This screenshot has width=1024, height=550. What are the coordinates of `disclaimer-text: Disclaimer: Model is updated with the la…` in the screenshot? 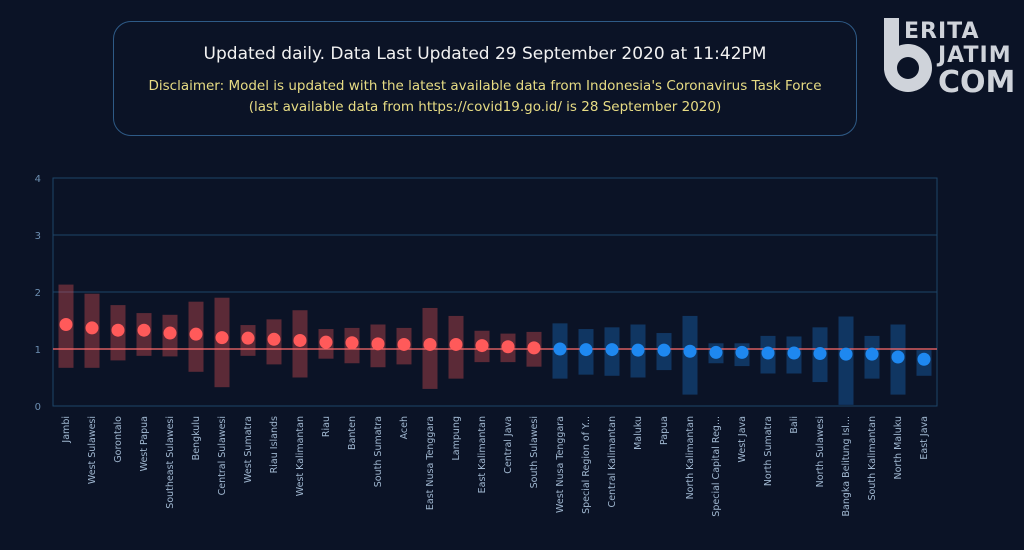 It's located at (485, 97).